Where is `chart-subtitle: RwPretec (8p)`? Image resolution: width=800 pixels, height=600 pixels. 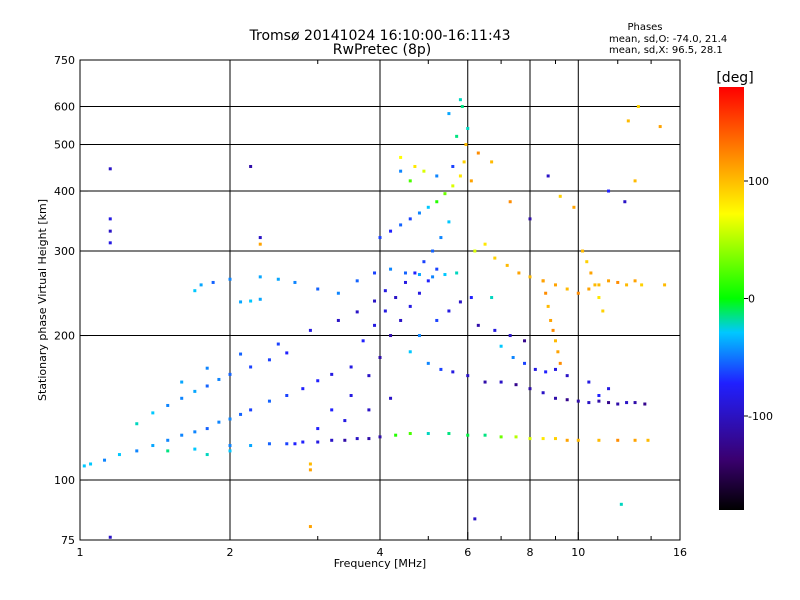 chart-subtitle: RwPretec (8p) is located at coordinates (382, 50).